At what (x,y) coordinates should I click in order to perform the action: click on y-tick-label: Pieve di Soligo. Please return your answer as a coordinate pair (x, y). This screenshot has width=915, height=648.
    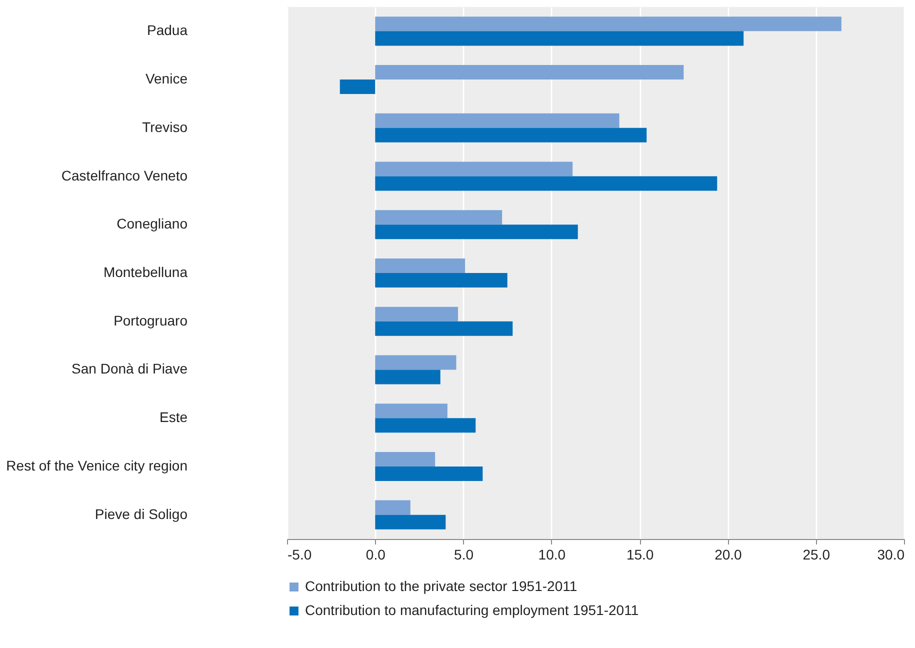
    Looking at the image, I should click on (141, 514).